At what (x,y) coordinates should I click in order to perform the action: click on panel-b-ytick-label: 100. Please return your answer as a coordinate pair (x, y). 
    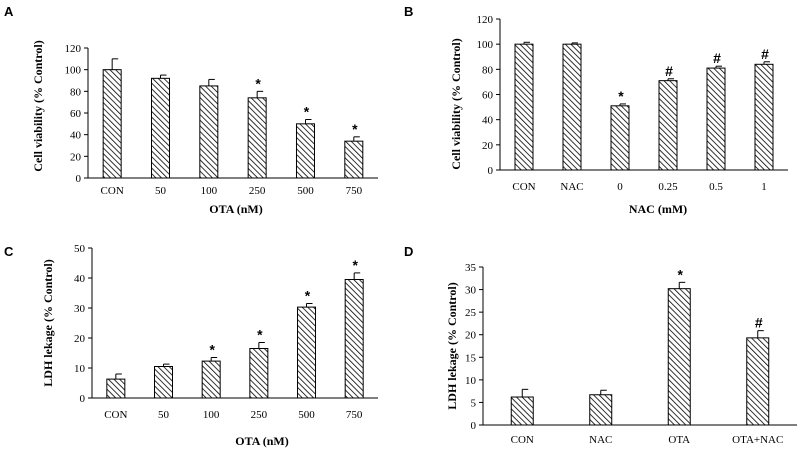
    Looking at the image, I should click on (485, 45).